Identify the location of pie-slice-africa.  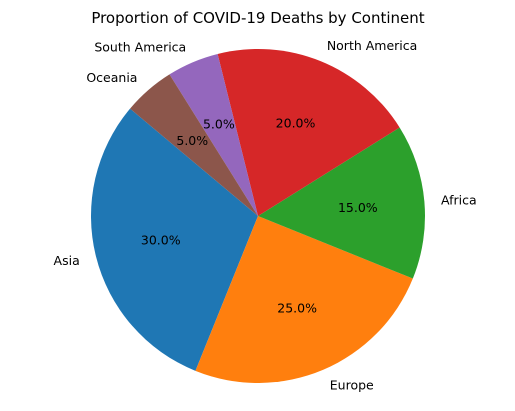
(341, 203).